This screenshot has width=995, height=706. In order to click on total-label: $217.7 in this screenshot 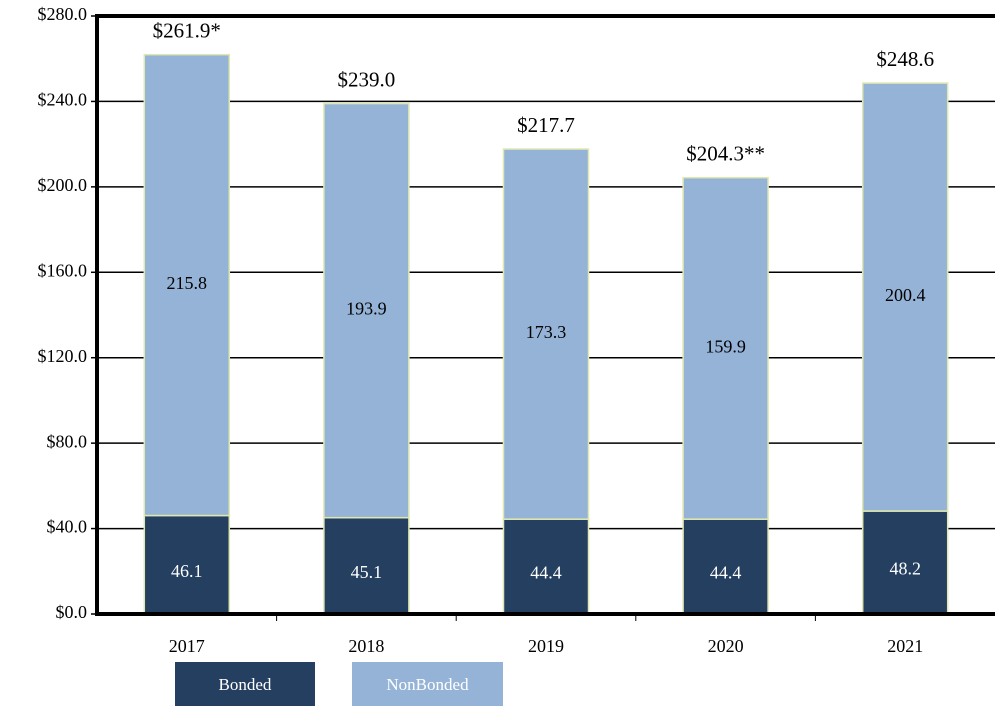, I will do `click(546, 125)`.